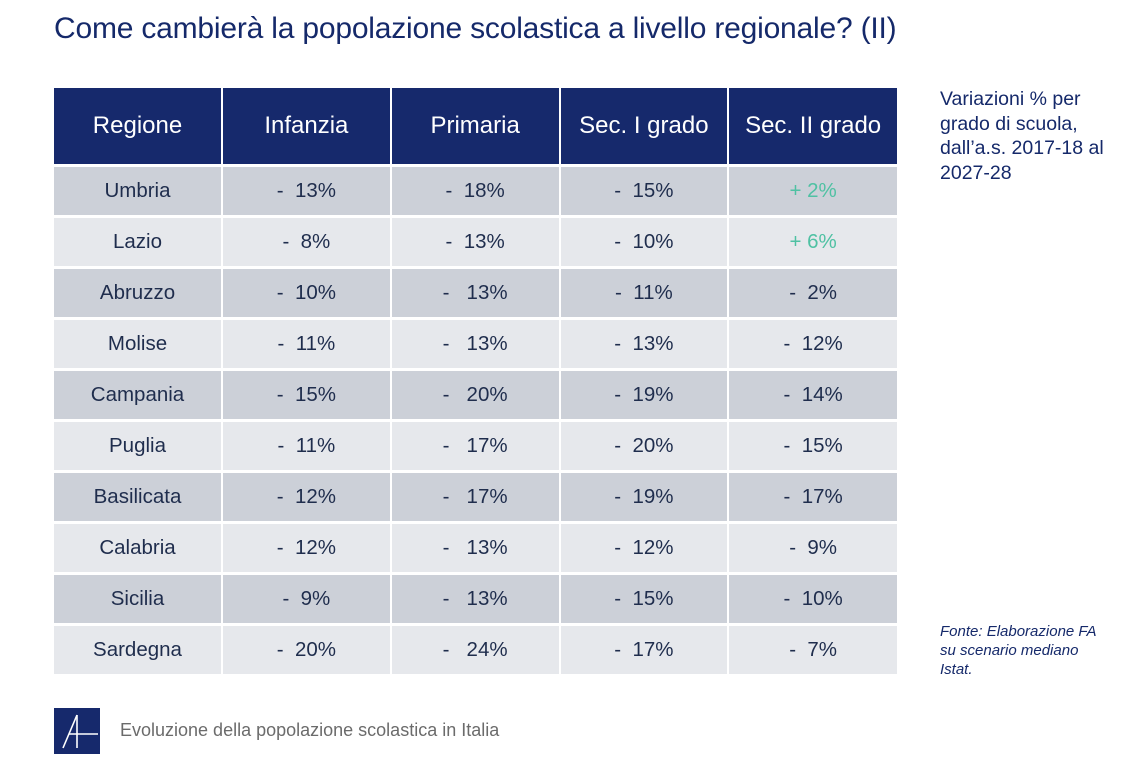  I want to click on value-cell: - 7%, so click(812, 648).